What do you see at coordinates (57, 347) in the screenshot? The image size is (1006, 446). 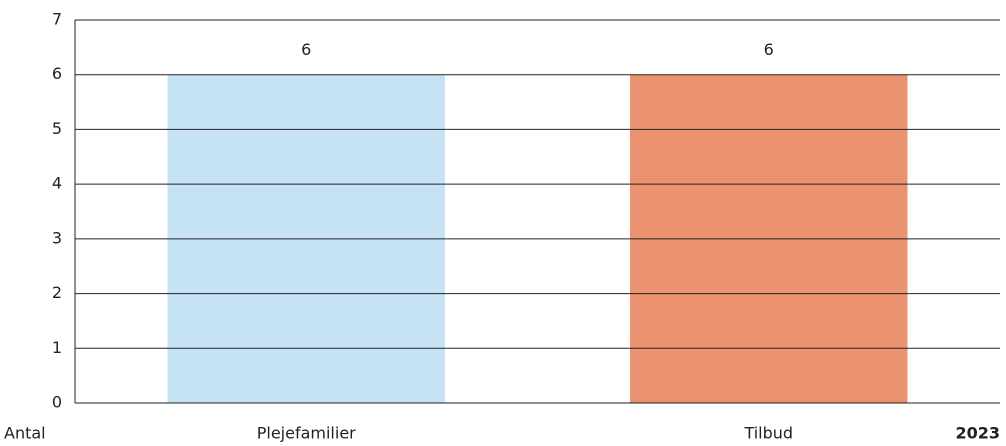 I see `y-tick-label: 1` at bounding box center [57, 347].